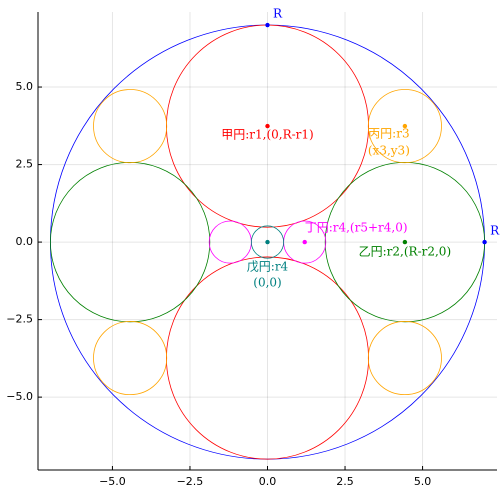 The width and height of the screenshot is (500, 500). What do you see at coordinates (25, 164) in the screenshot?
I see `y-tick-label: 2.5` at bounding box center [25, 164].